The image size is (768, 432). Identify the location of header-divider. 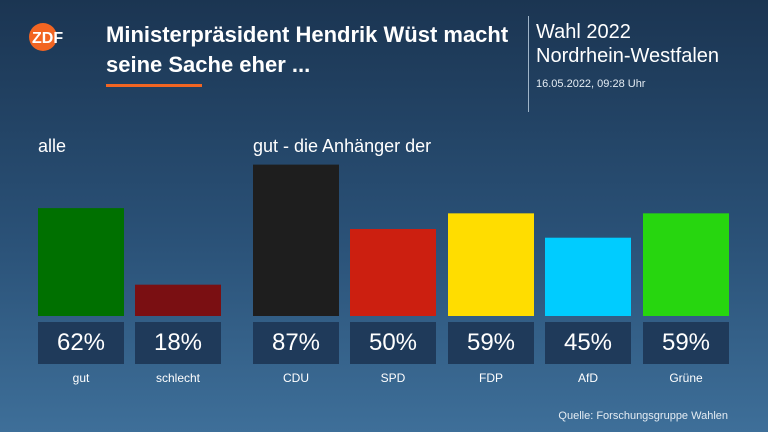
(528, 64).